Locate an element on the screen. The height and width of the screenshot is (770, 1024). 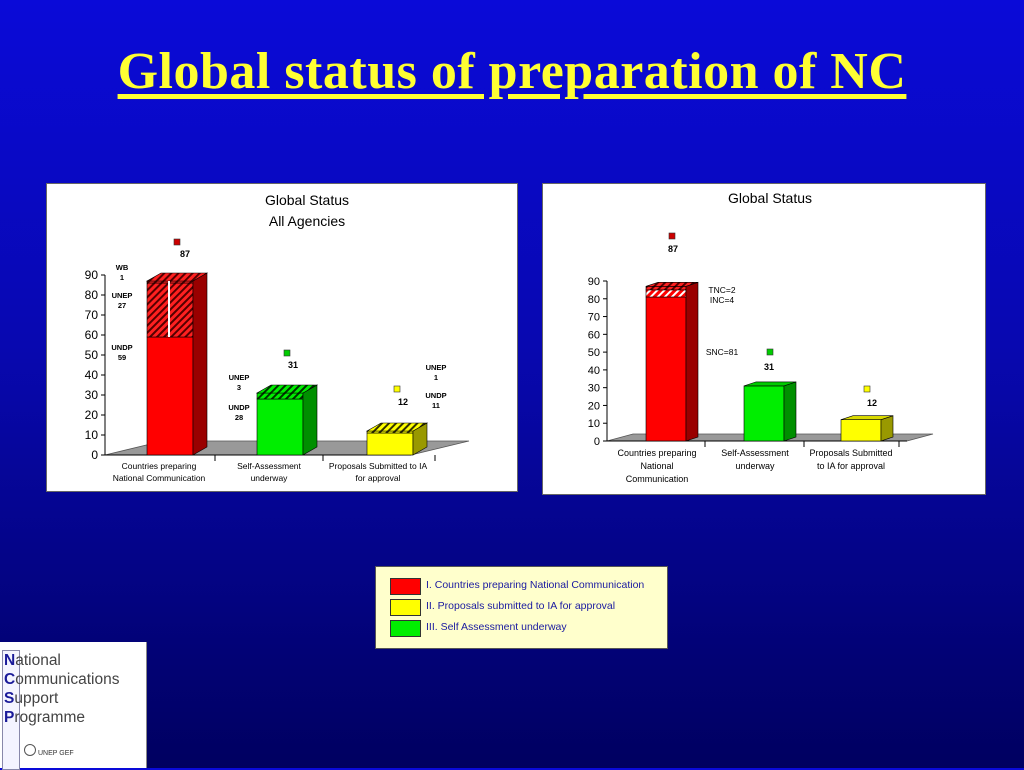
agency-label: 3 is located at coordinates (239, 387).